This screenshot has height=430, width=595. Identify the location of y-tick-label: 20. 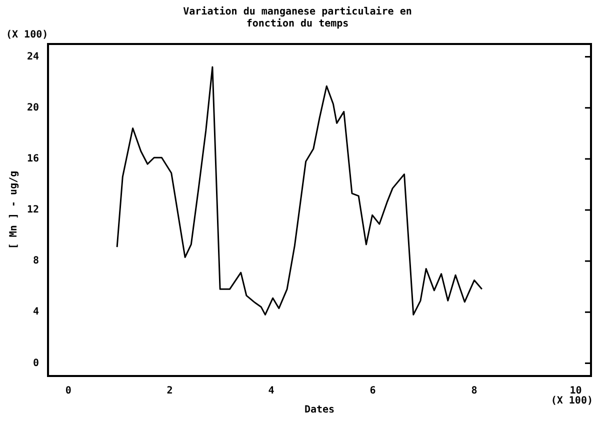
(33, 108).